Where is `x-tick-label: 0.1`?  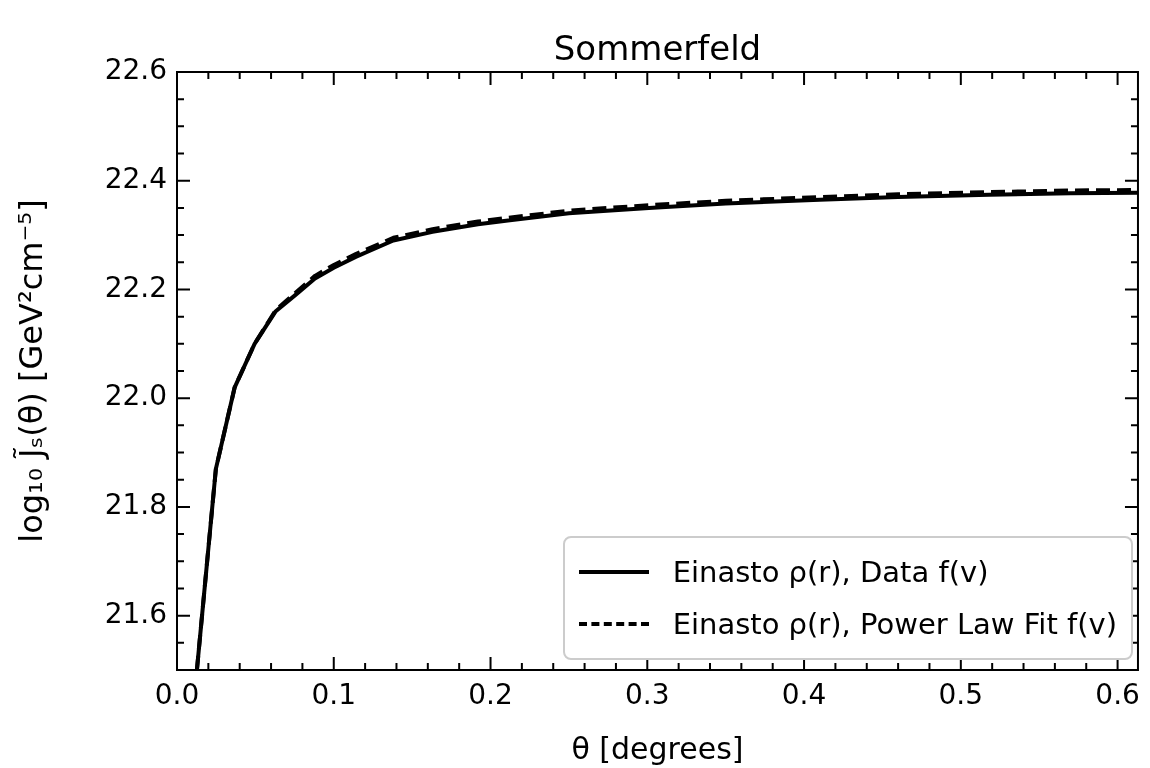 x-tick-label: 0.1 is located at coordinates (334, 695).